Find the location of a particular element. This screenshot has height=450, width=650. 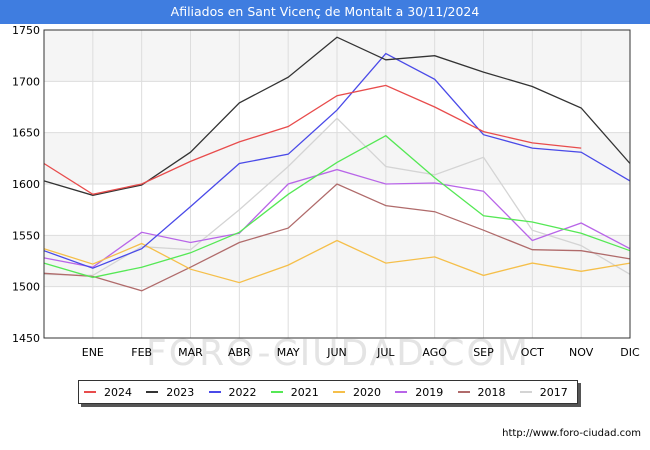

legend-item-2017: 2017 is located at coordinates (543, 392).